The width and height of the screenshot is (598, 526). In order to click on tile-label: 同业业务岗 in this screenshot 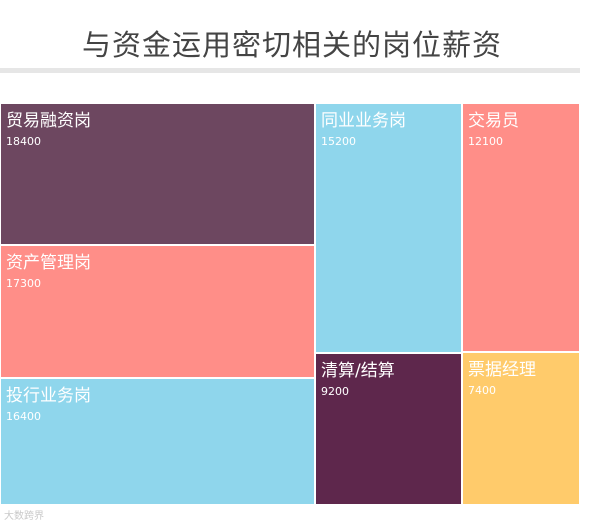, I will do `click(363, 121)`.